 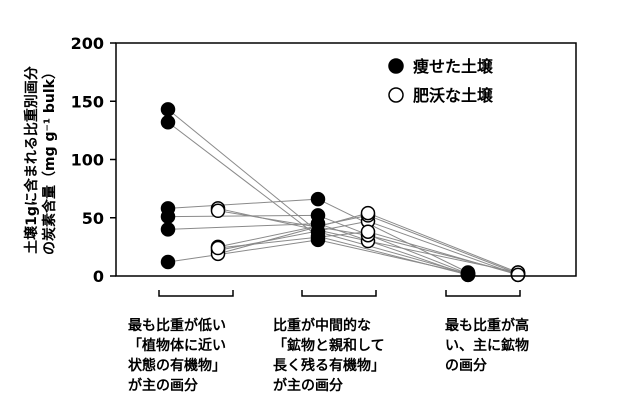 What do you see at coordinates (487, 325) in the screenshot?
I see `category-label-line: 最も比重が高` at bounding box center [487, 325].